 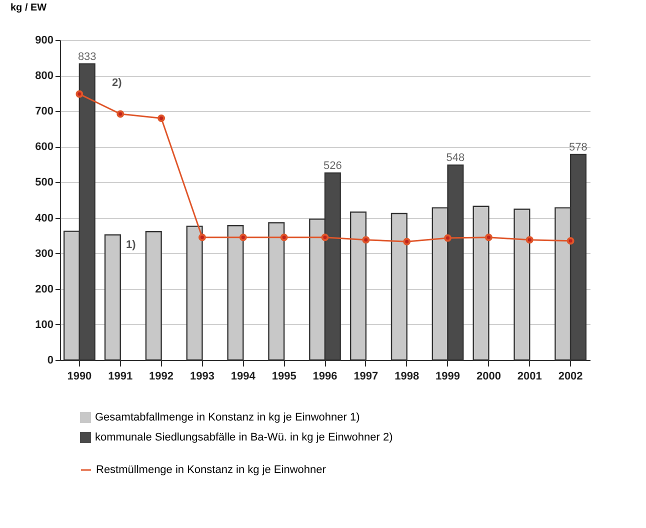 I want to click on x-tick-label: 1996, so click(x=325, y=376).